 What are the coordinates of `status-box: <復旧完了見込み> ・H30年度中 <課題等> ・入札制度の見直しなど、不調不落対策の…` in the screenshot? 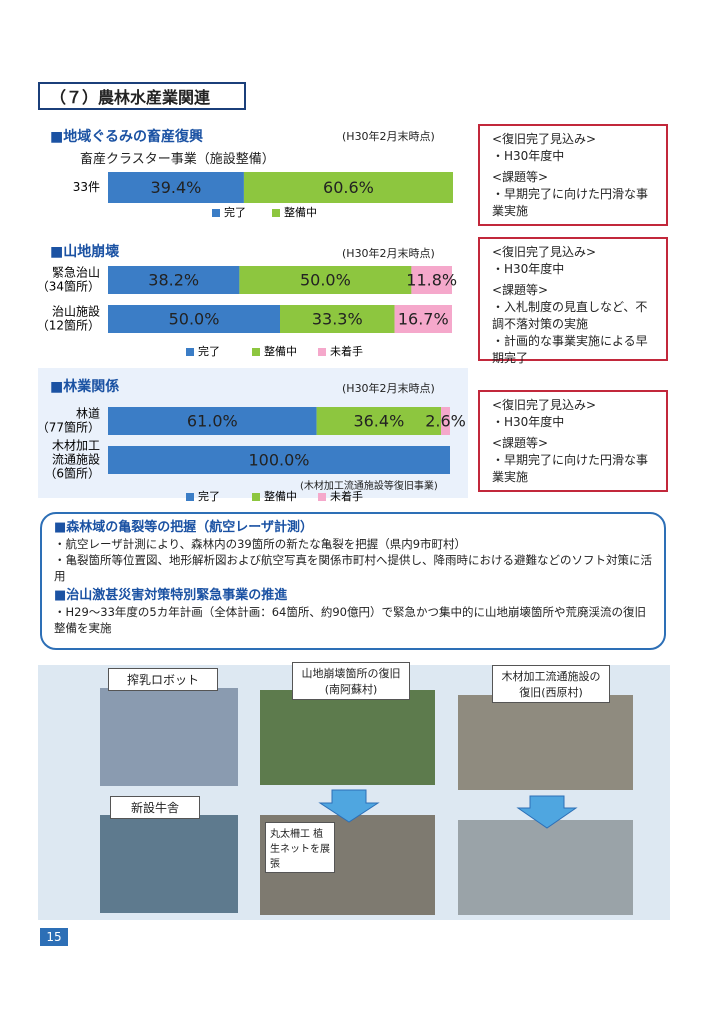 It's located at (573, 301).